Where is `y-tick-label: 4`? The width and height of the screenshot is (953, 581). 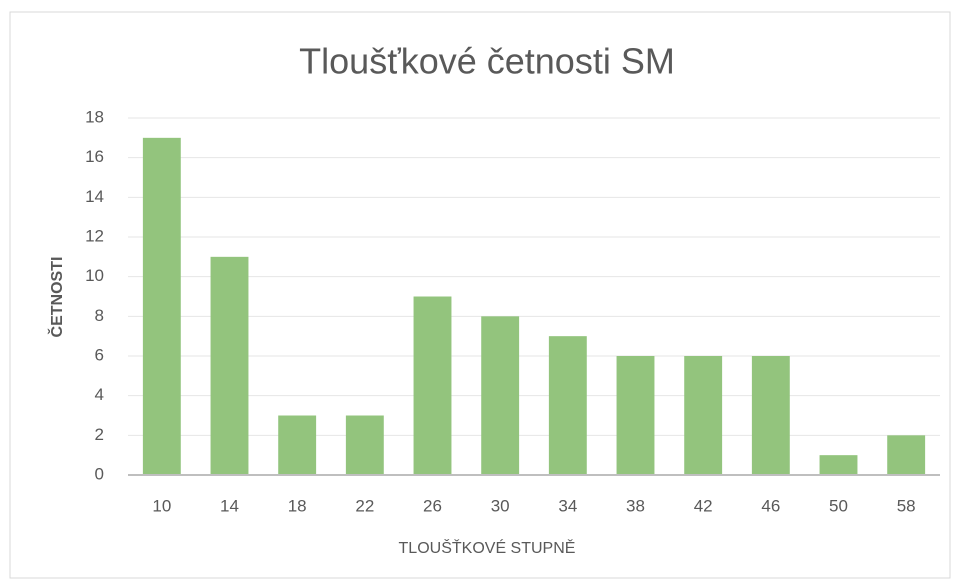 y-tick-label: 4 is located at coordinates (99, 394).